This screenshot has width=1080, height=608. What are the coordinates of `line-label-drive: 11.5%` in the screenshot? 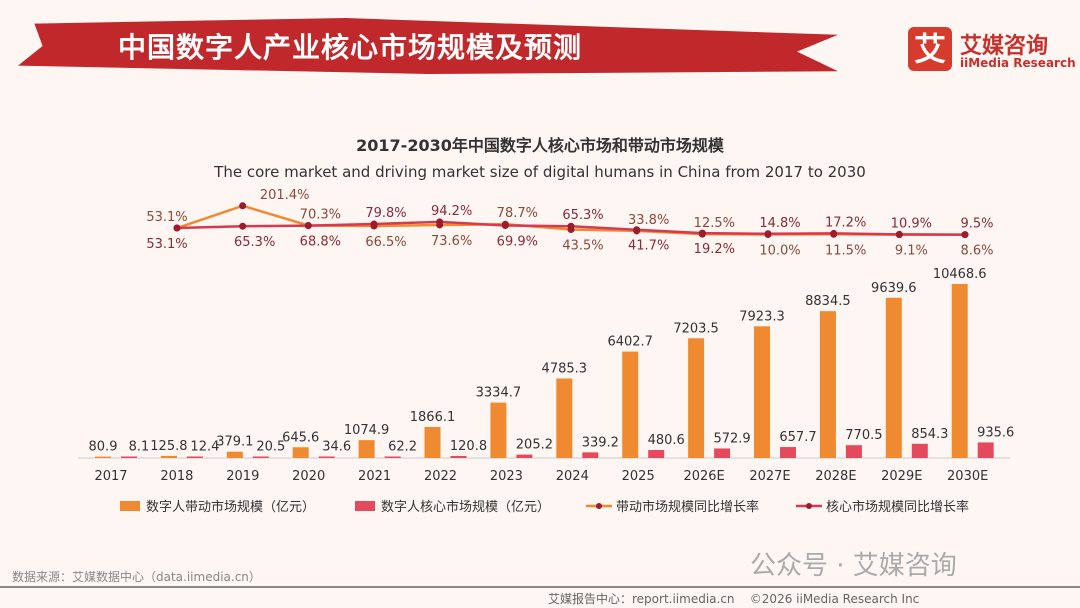 It's located at (845, 250).